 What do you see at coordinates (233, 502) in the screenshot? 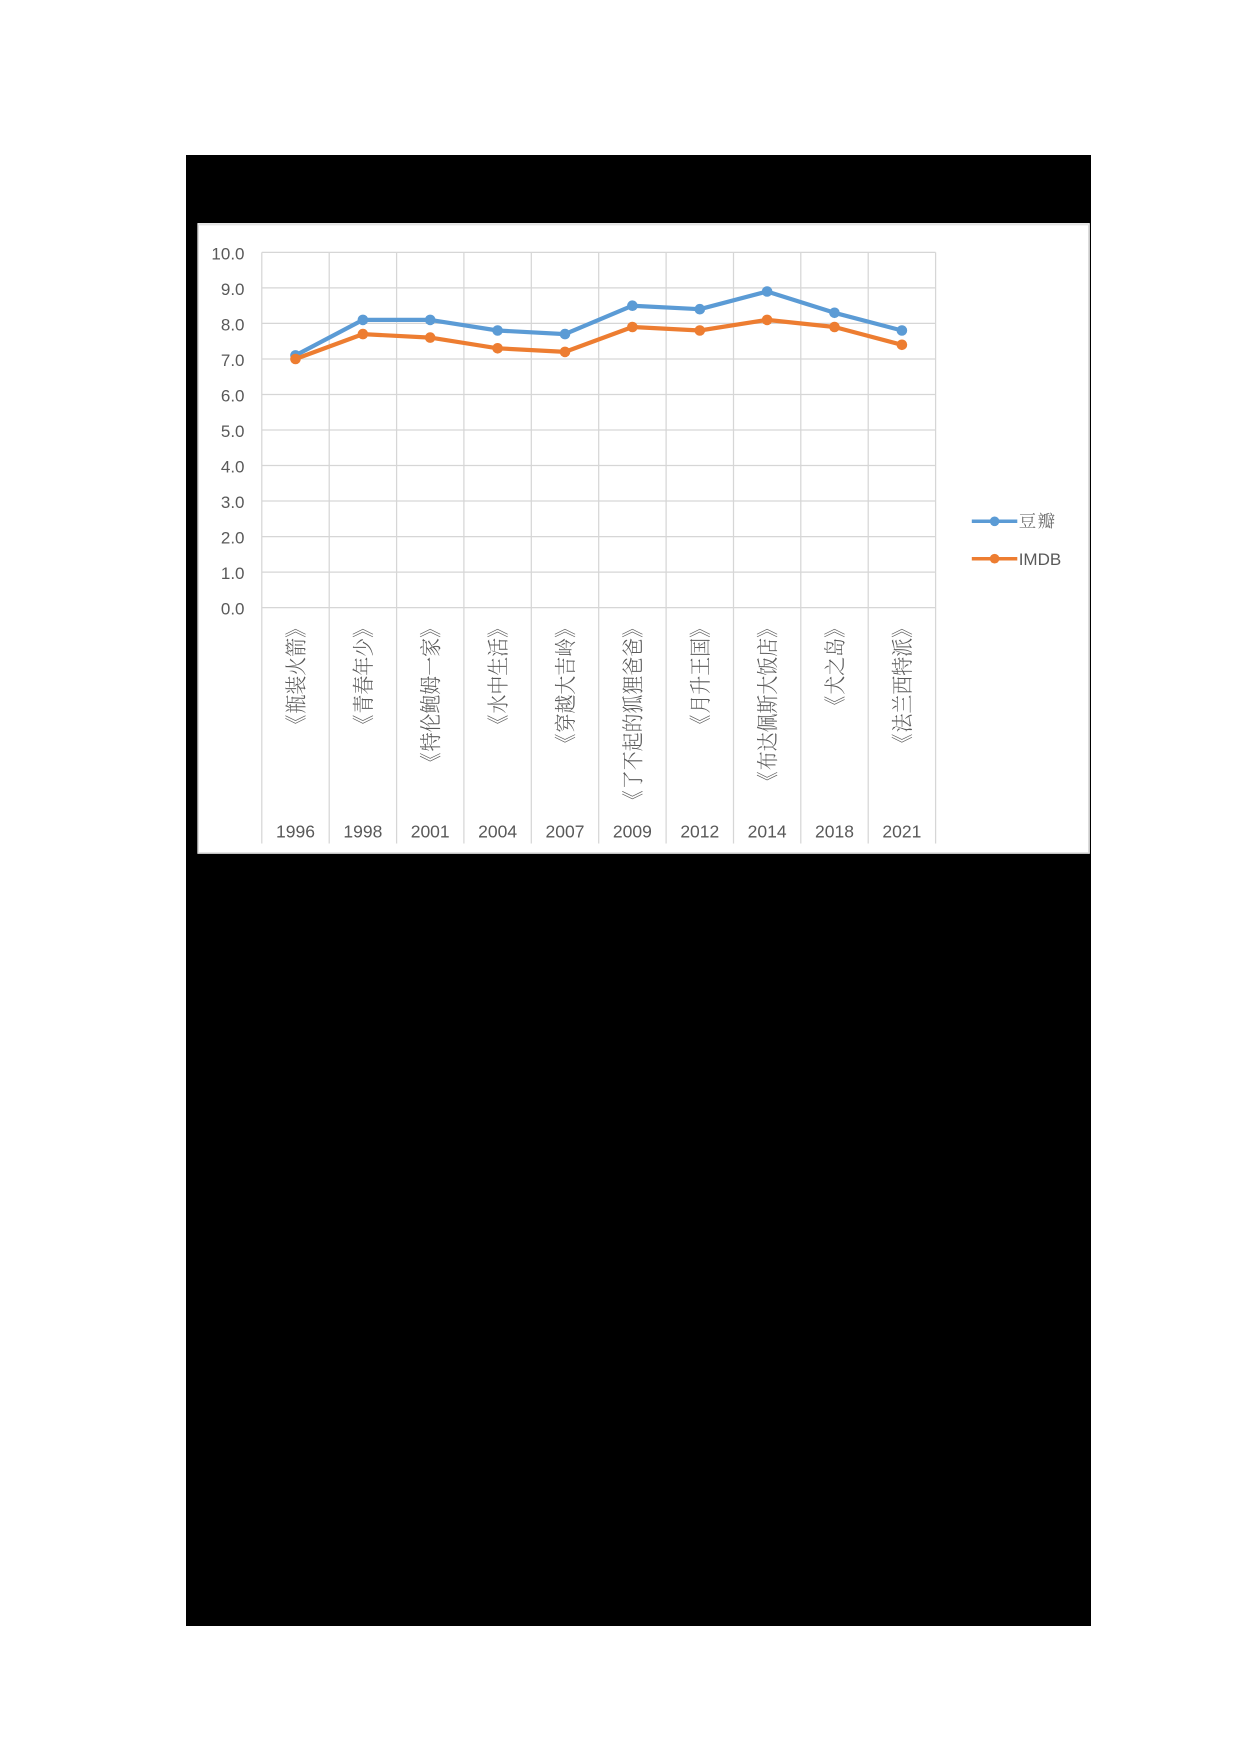
I see `svg-text: 3.0` at bounding box center [233, 502].